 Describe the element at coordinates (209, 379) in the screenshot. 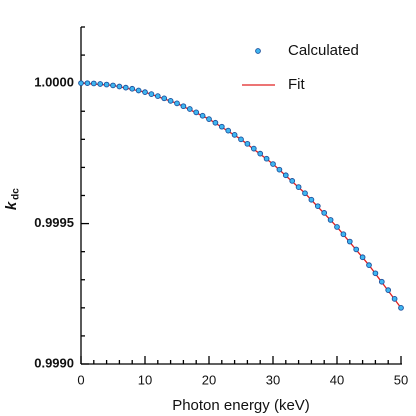

I see `x-tick-label: 20` at that location.